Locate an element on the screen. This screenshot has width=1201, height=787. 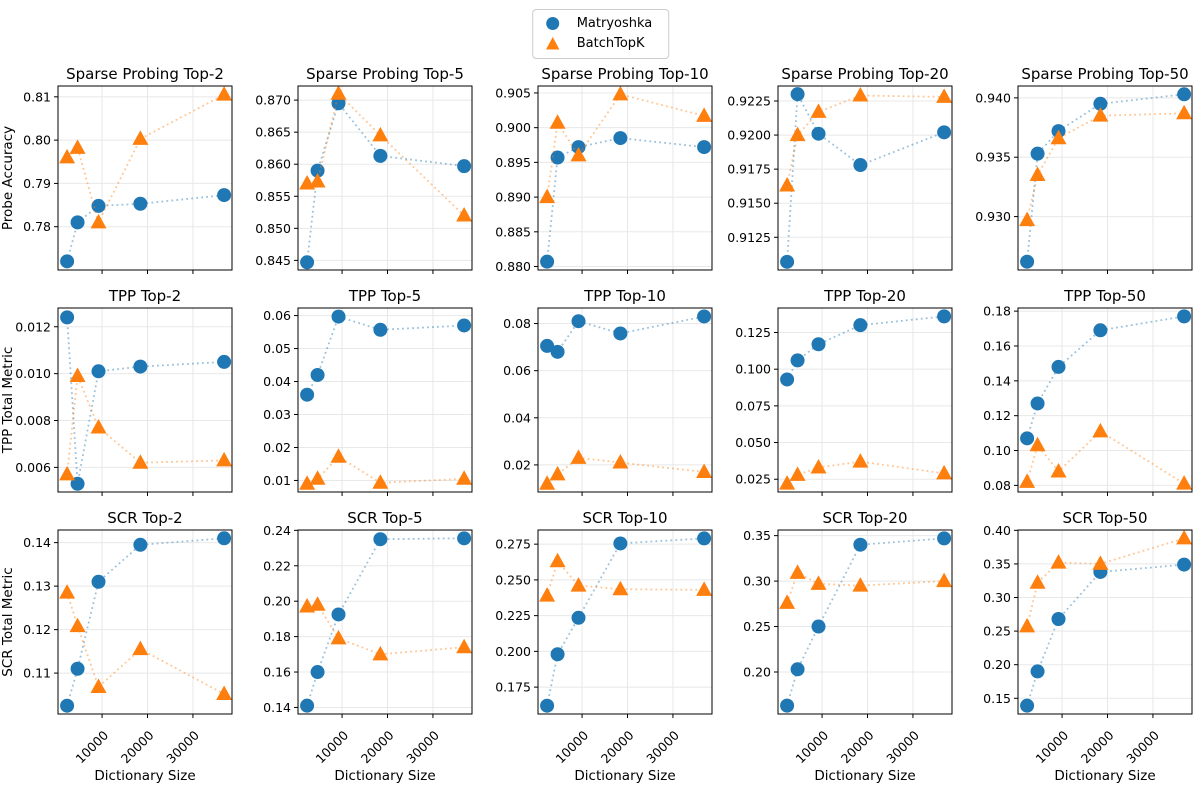
y-axis: 0.880 0.885 0.890 0.895 0.900 0.905 is located at coordinates (516, 179).